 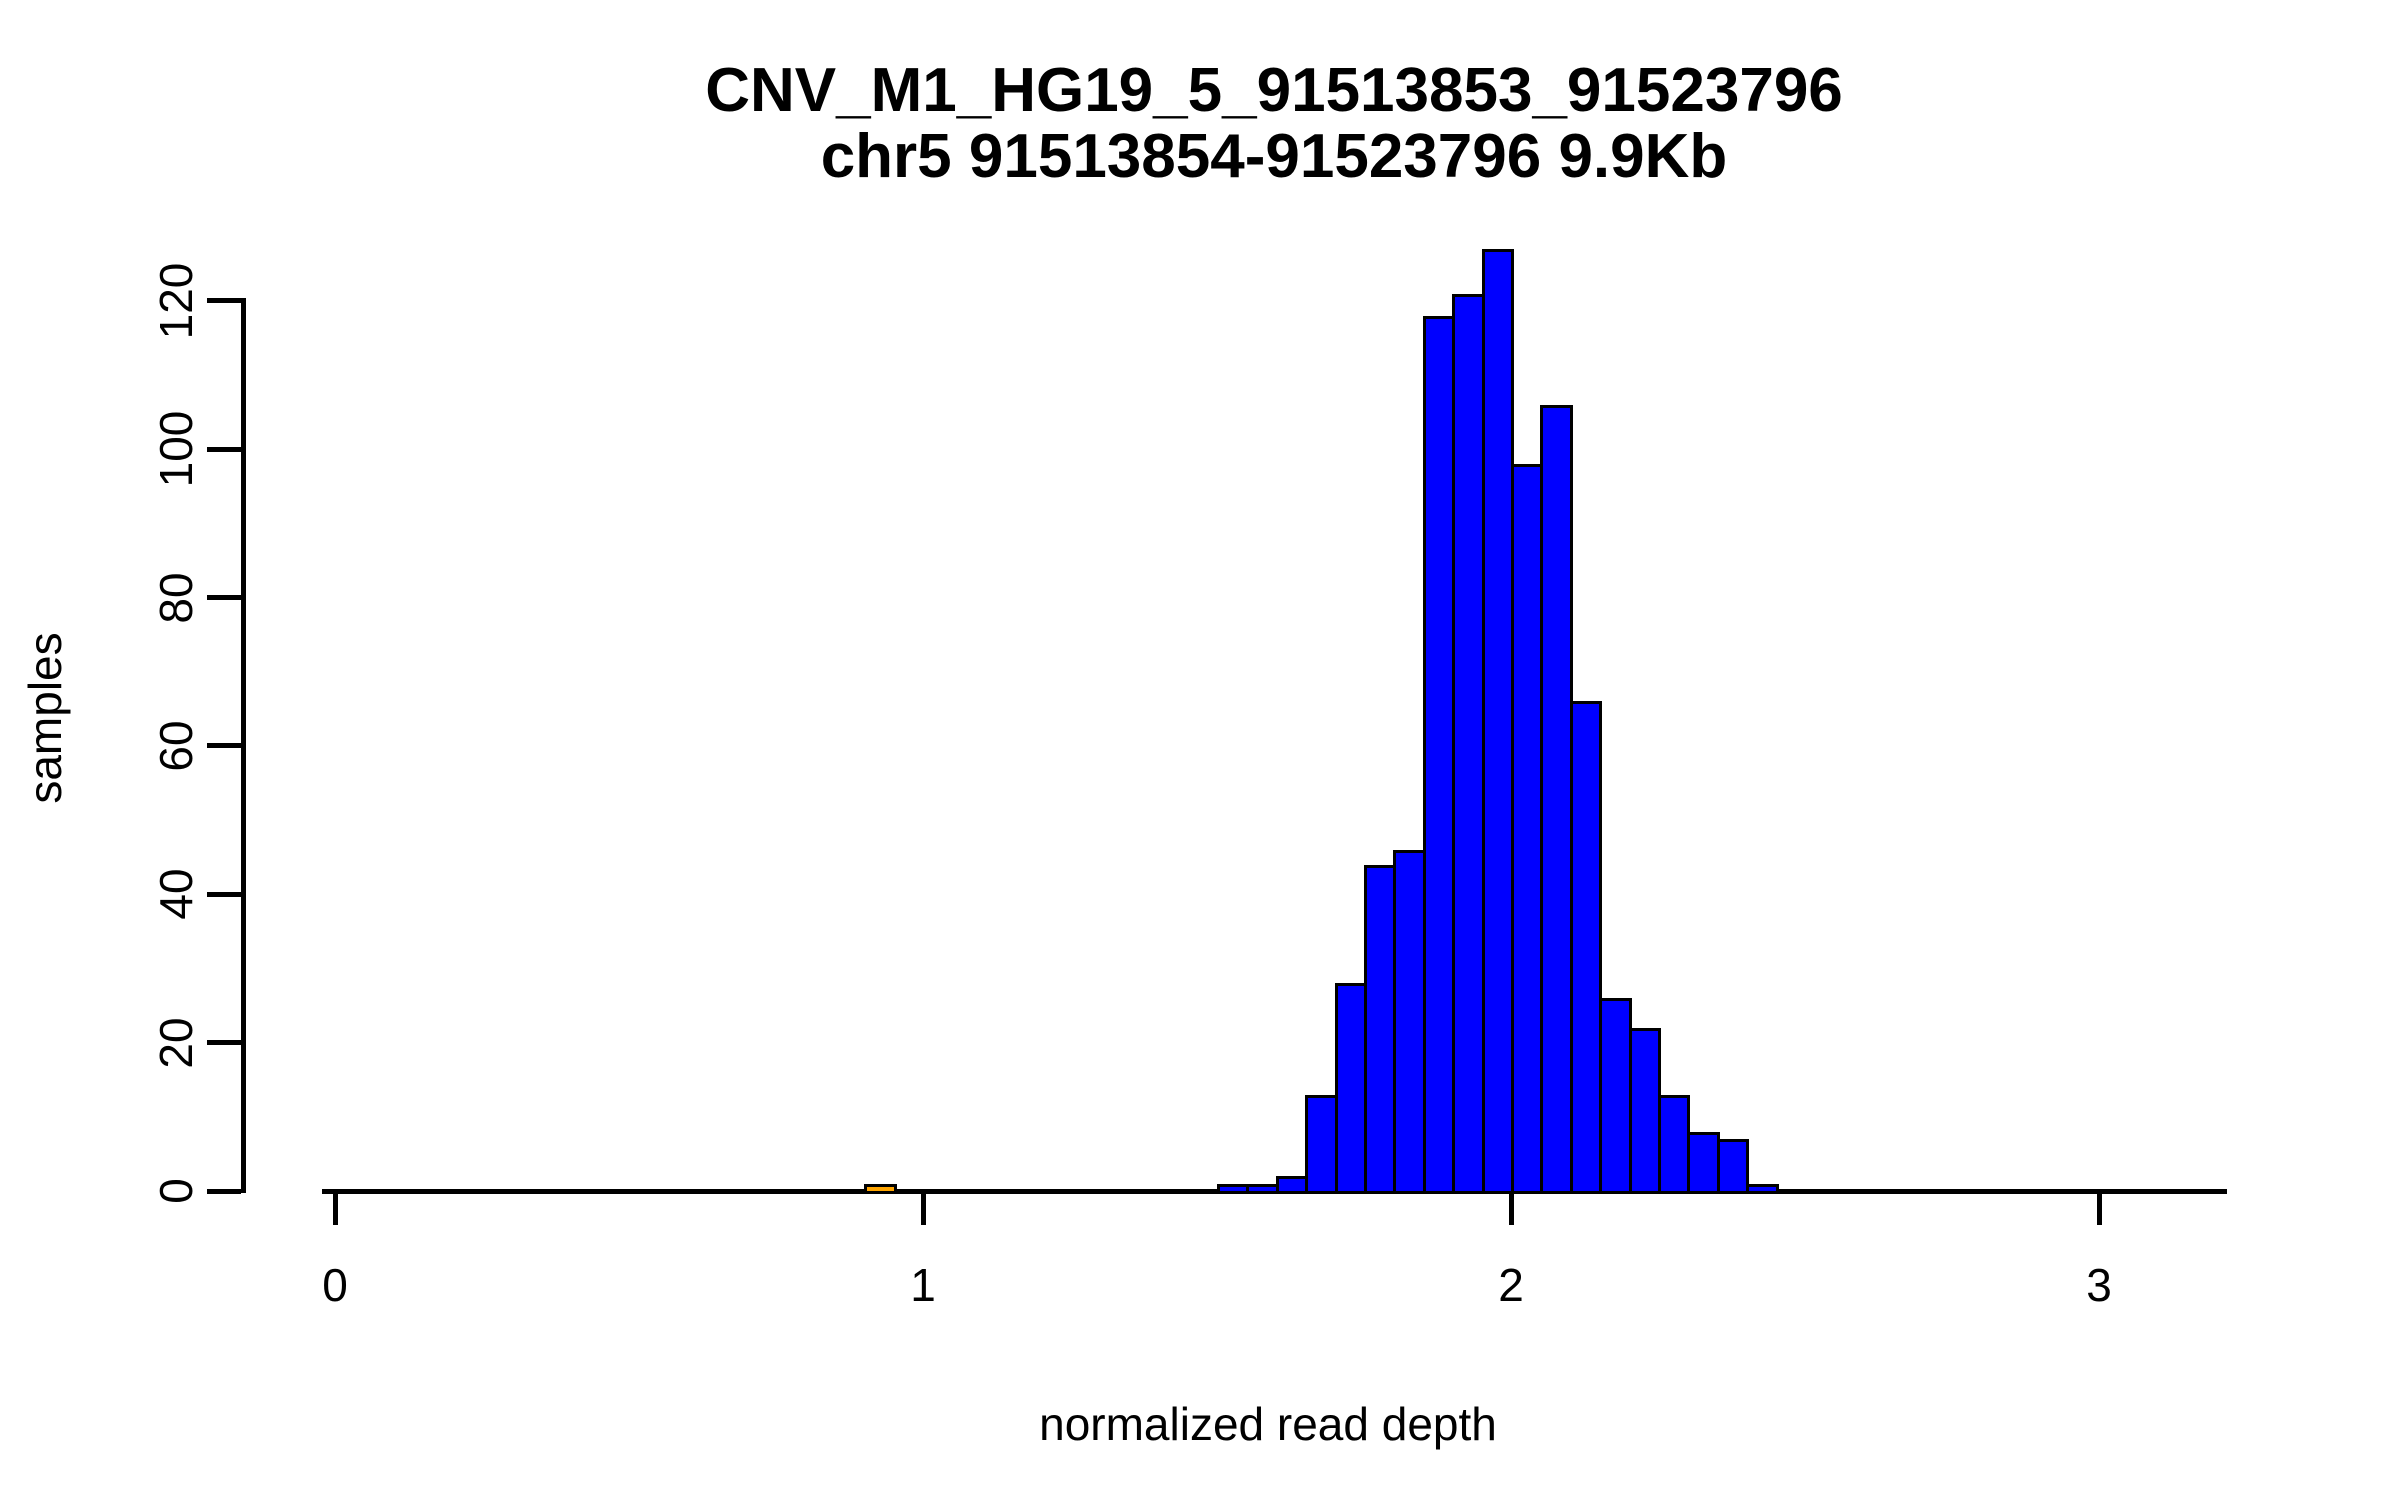 What do you see at coordinates (335, 1285) in the screenshot?
I see `x-tick-label: 0` at bounding box center [335, 1285].